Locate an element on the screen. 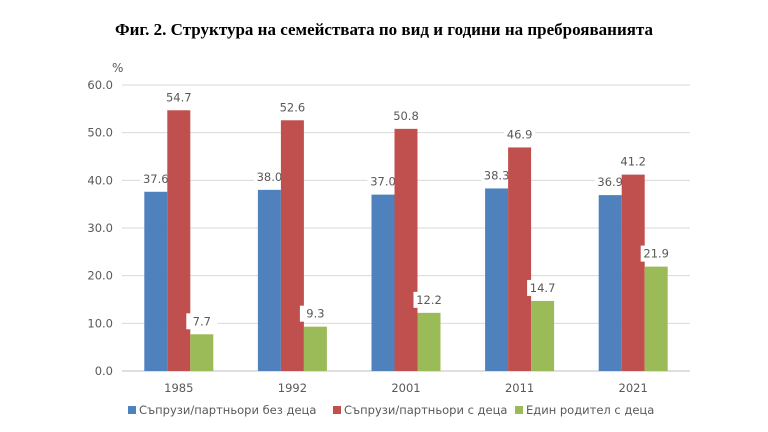 This screenshot has width=768, height=432. data-label: 54.7 is located at coordinates (179, 97).